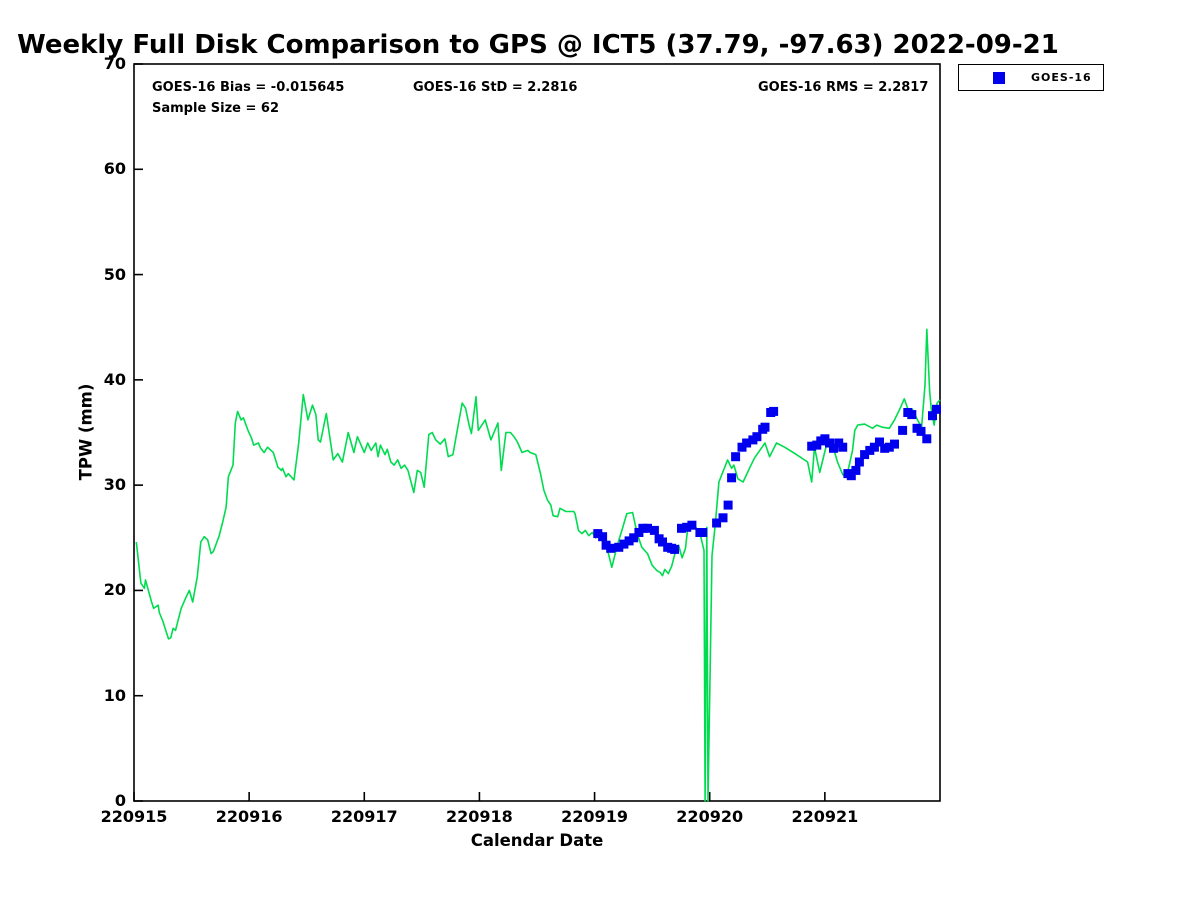  Describe the element at coordinates (479, 816) in the screenshot. I see `x-tick-label: 220918` at that location.